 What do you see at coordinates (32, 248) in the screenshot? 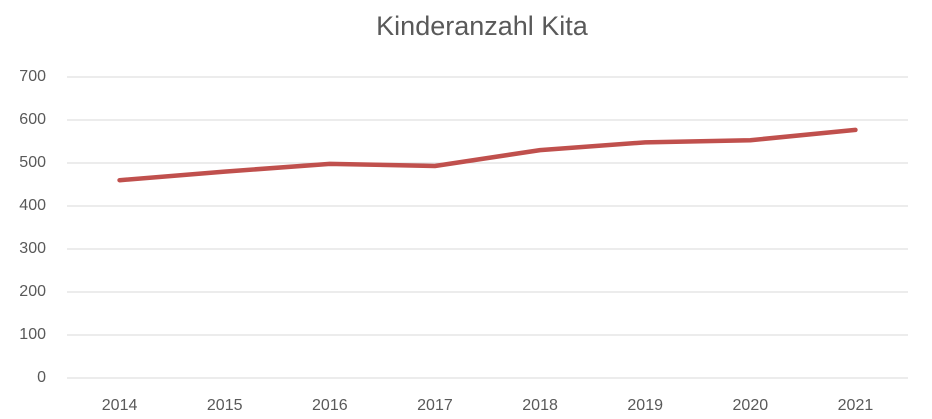
I see `y-tick-label: 300` at bounding box center [32, 248].